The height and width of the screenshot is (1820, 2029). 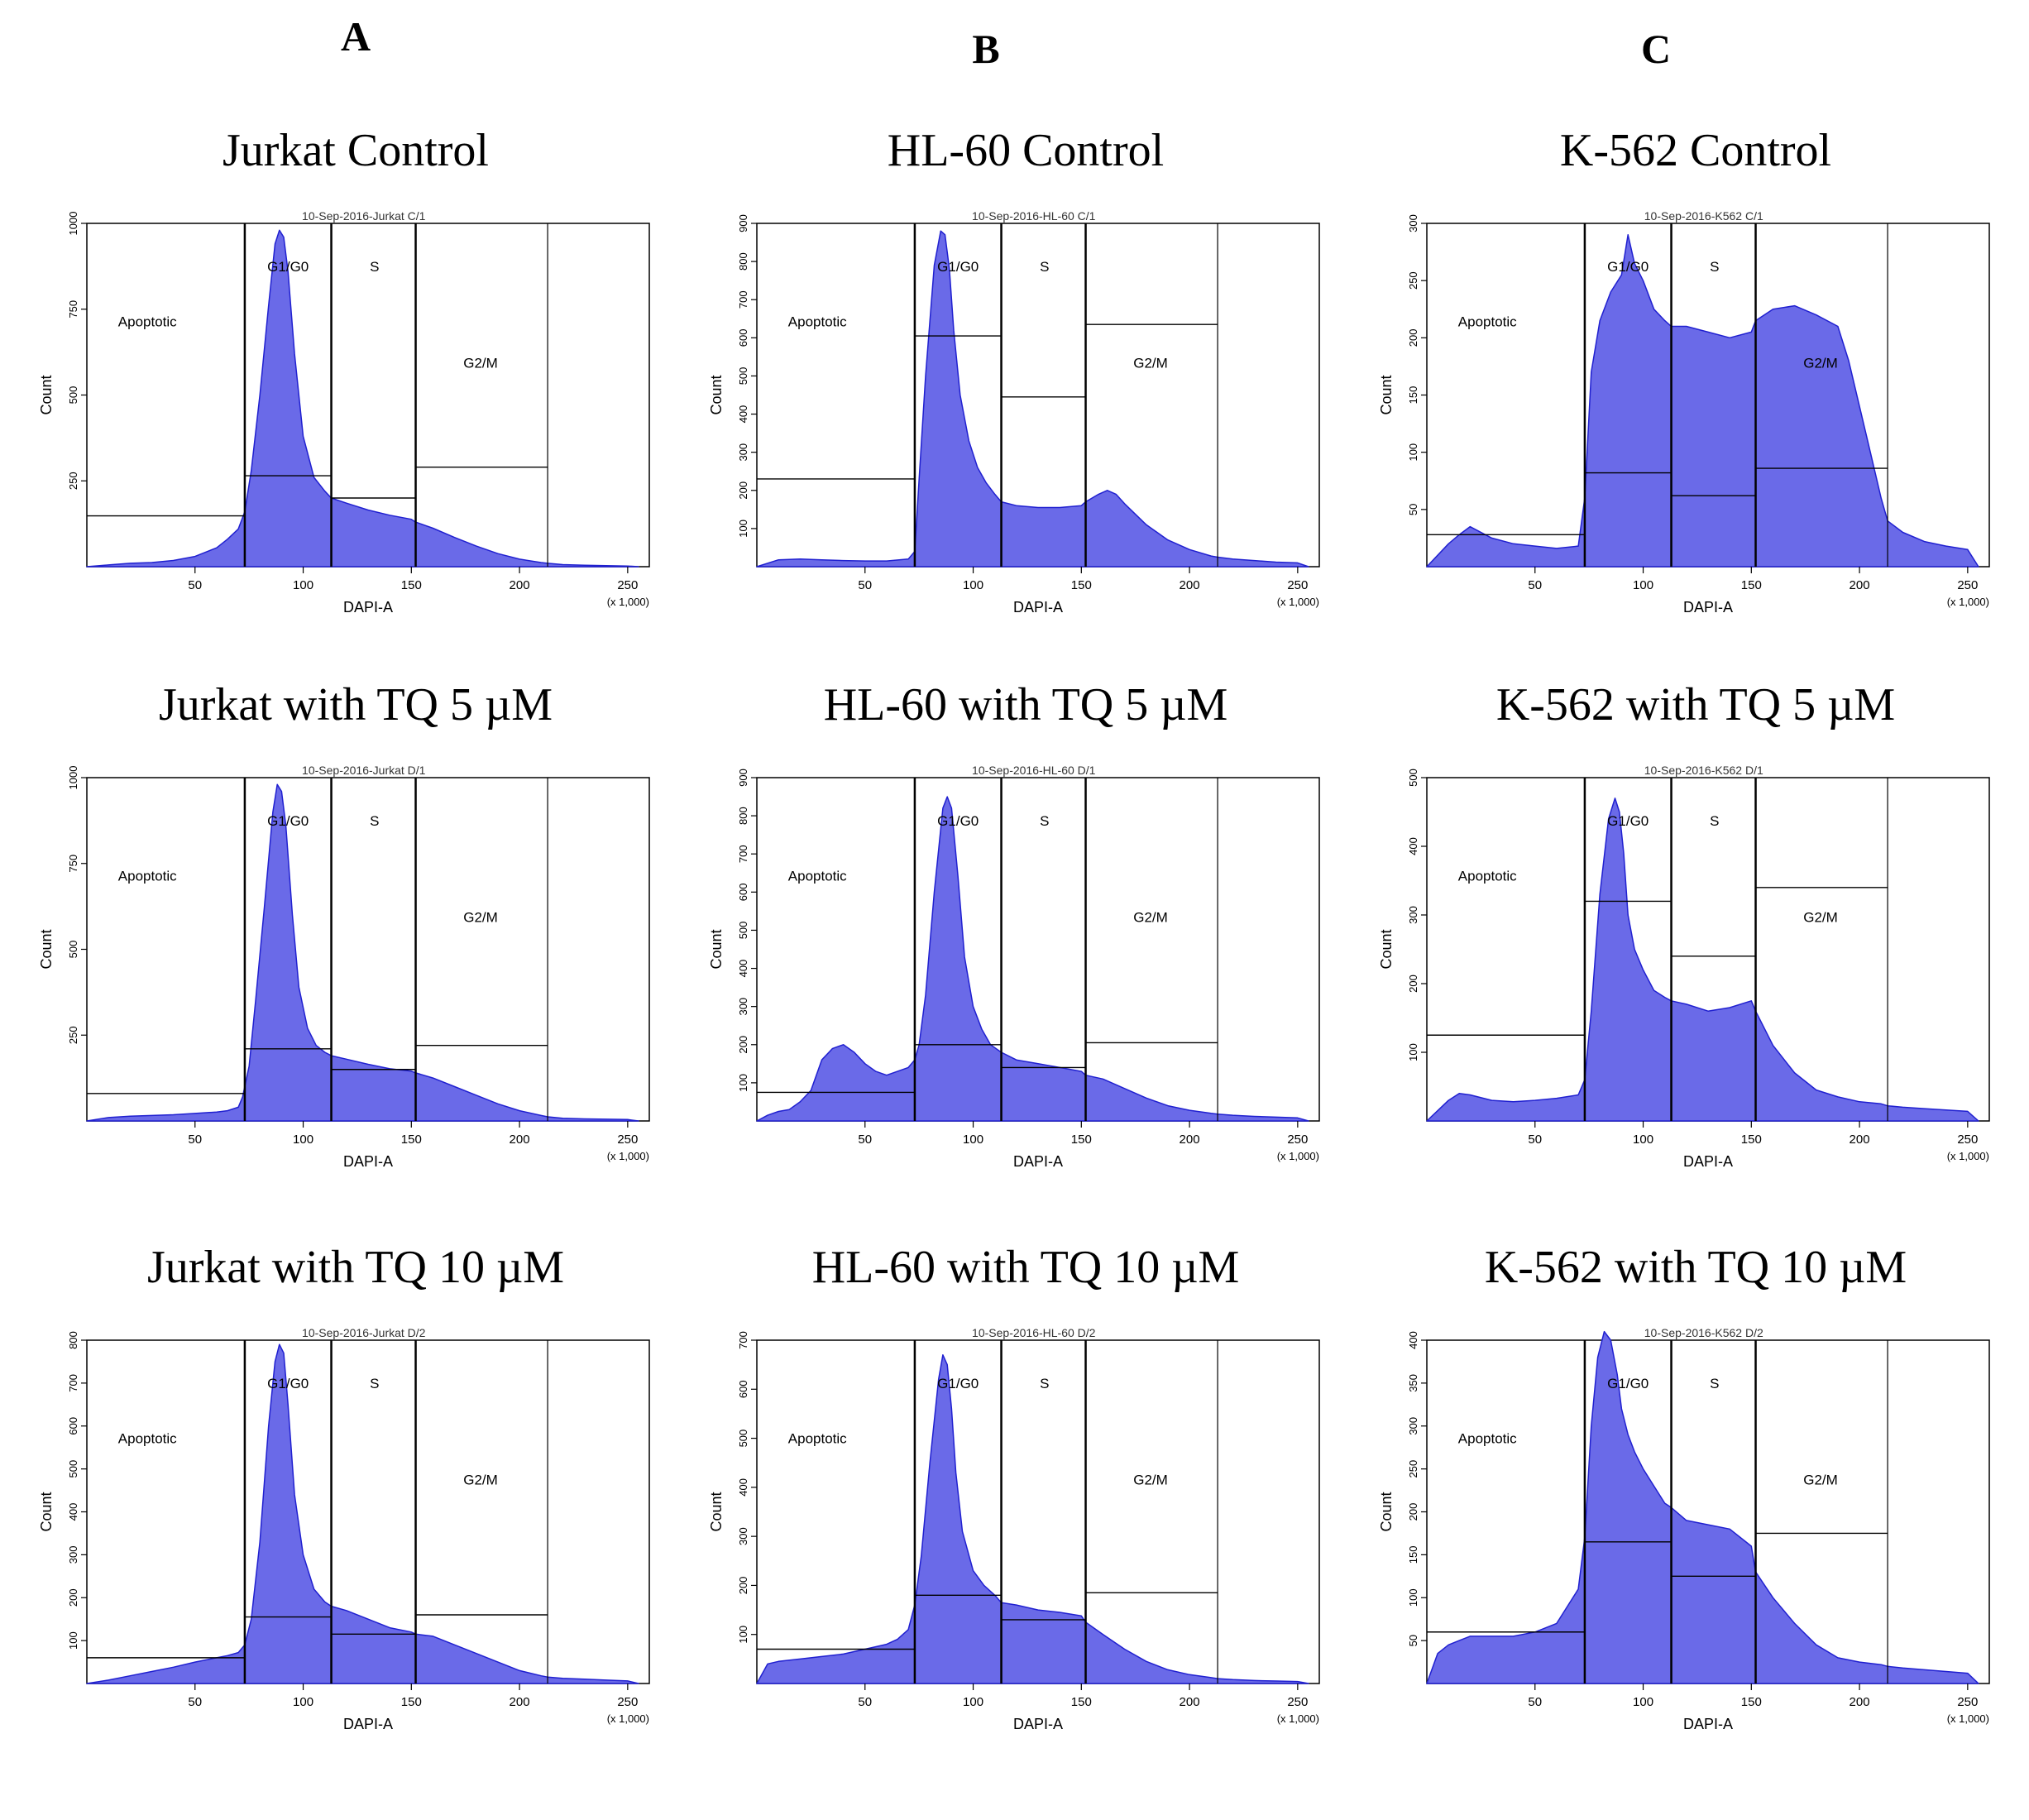 What do you see at coordinates (1025, 1267) in the screenshot?
I see `panel-title: HL-60 with TQ 10 µM` at bounding box center [1025, 1267].